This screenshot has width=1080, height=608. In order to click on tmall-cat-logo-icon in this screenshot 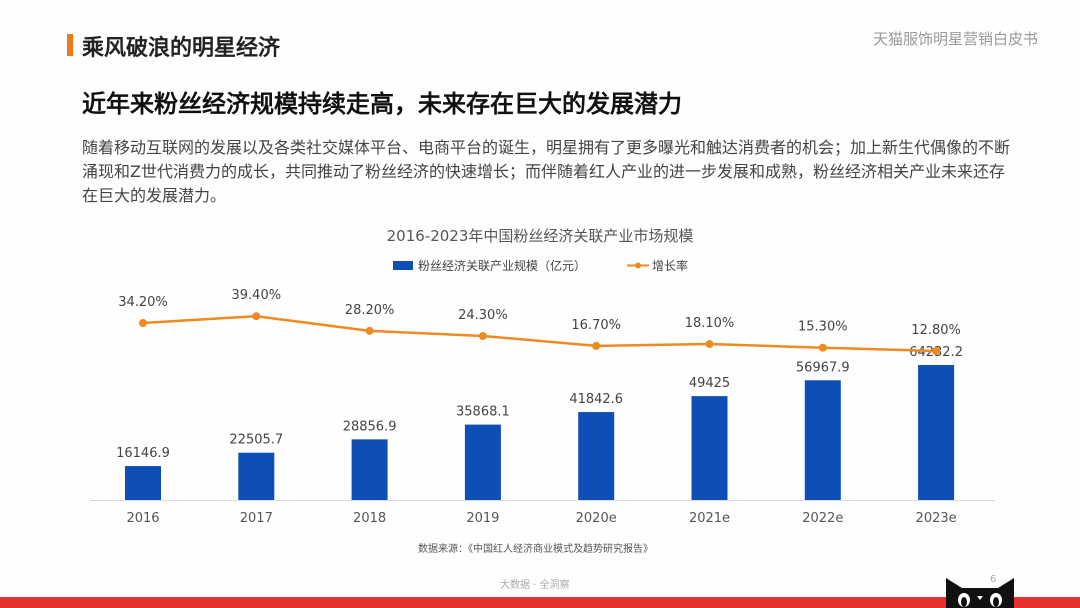, I will do `click(980, 593)`.